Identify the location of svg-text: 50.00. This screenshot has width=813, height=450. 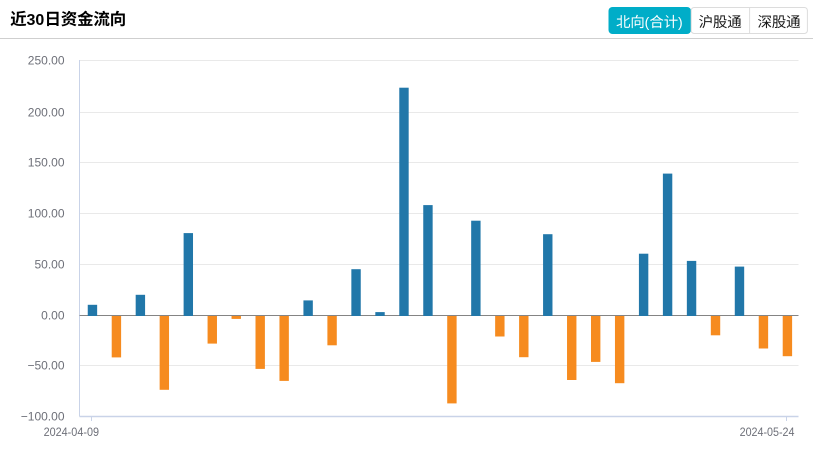
(49, 265).